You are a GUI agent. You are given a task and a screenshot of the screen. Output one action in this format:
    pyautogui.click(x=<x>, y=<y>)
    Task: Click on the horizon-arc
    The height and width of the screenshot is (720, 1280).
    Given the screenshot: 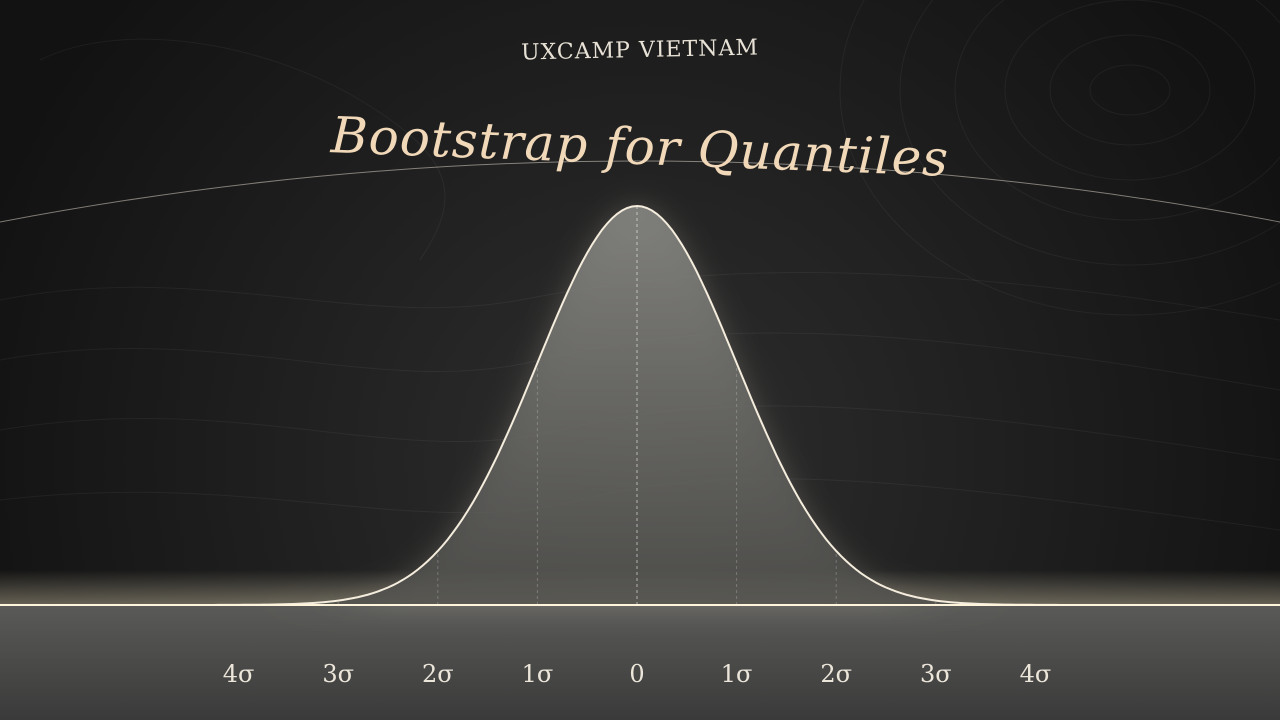 What is the action you would take?
    pyautogui.click(x=640, y=191)
    